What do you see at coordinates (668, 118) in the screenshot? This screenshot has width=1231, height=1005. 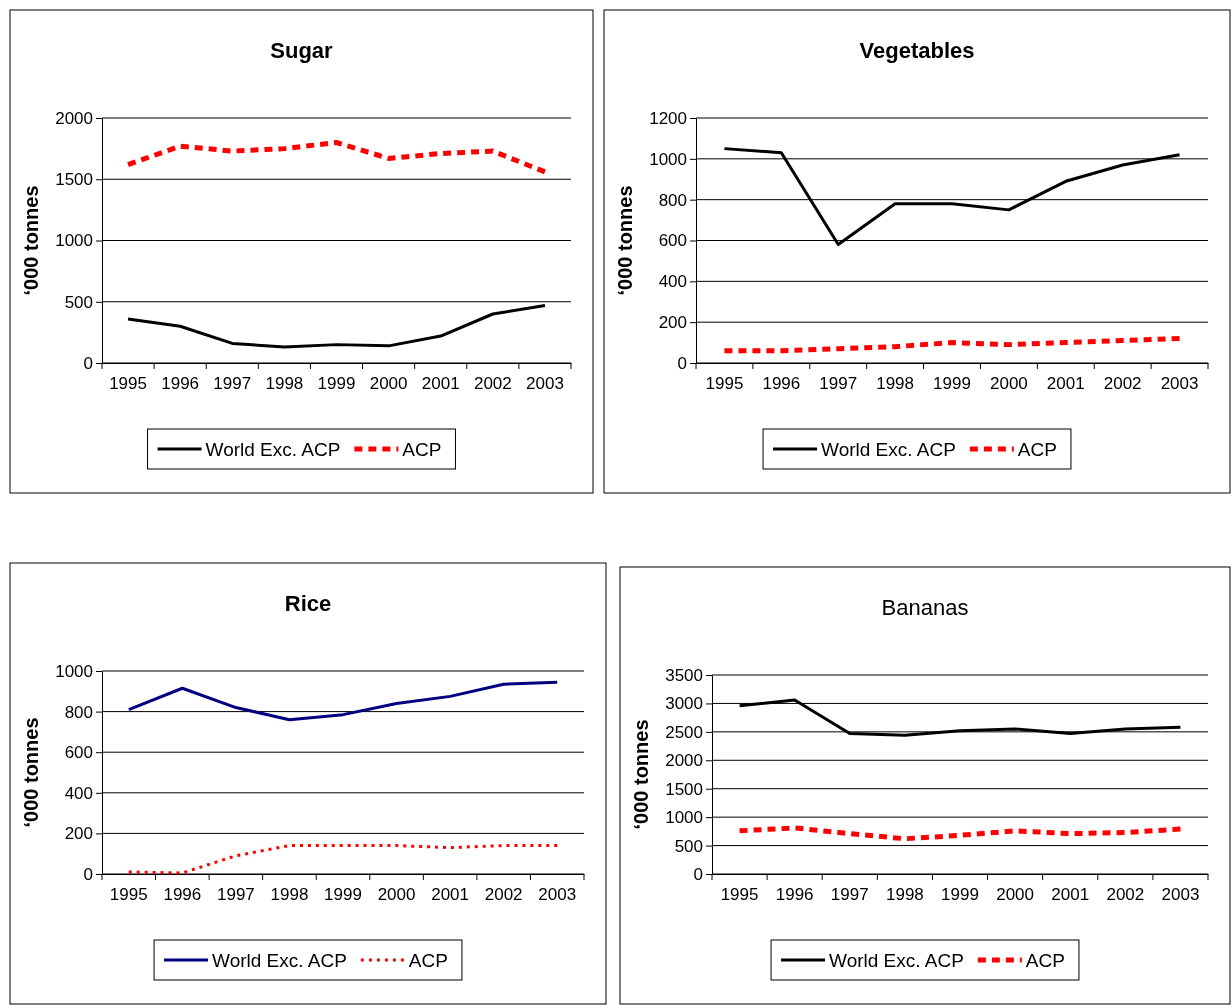 I see `y-tick-label: 1200` at bounding box center [668, 118].